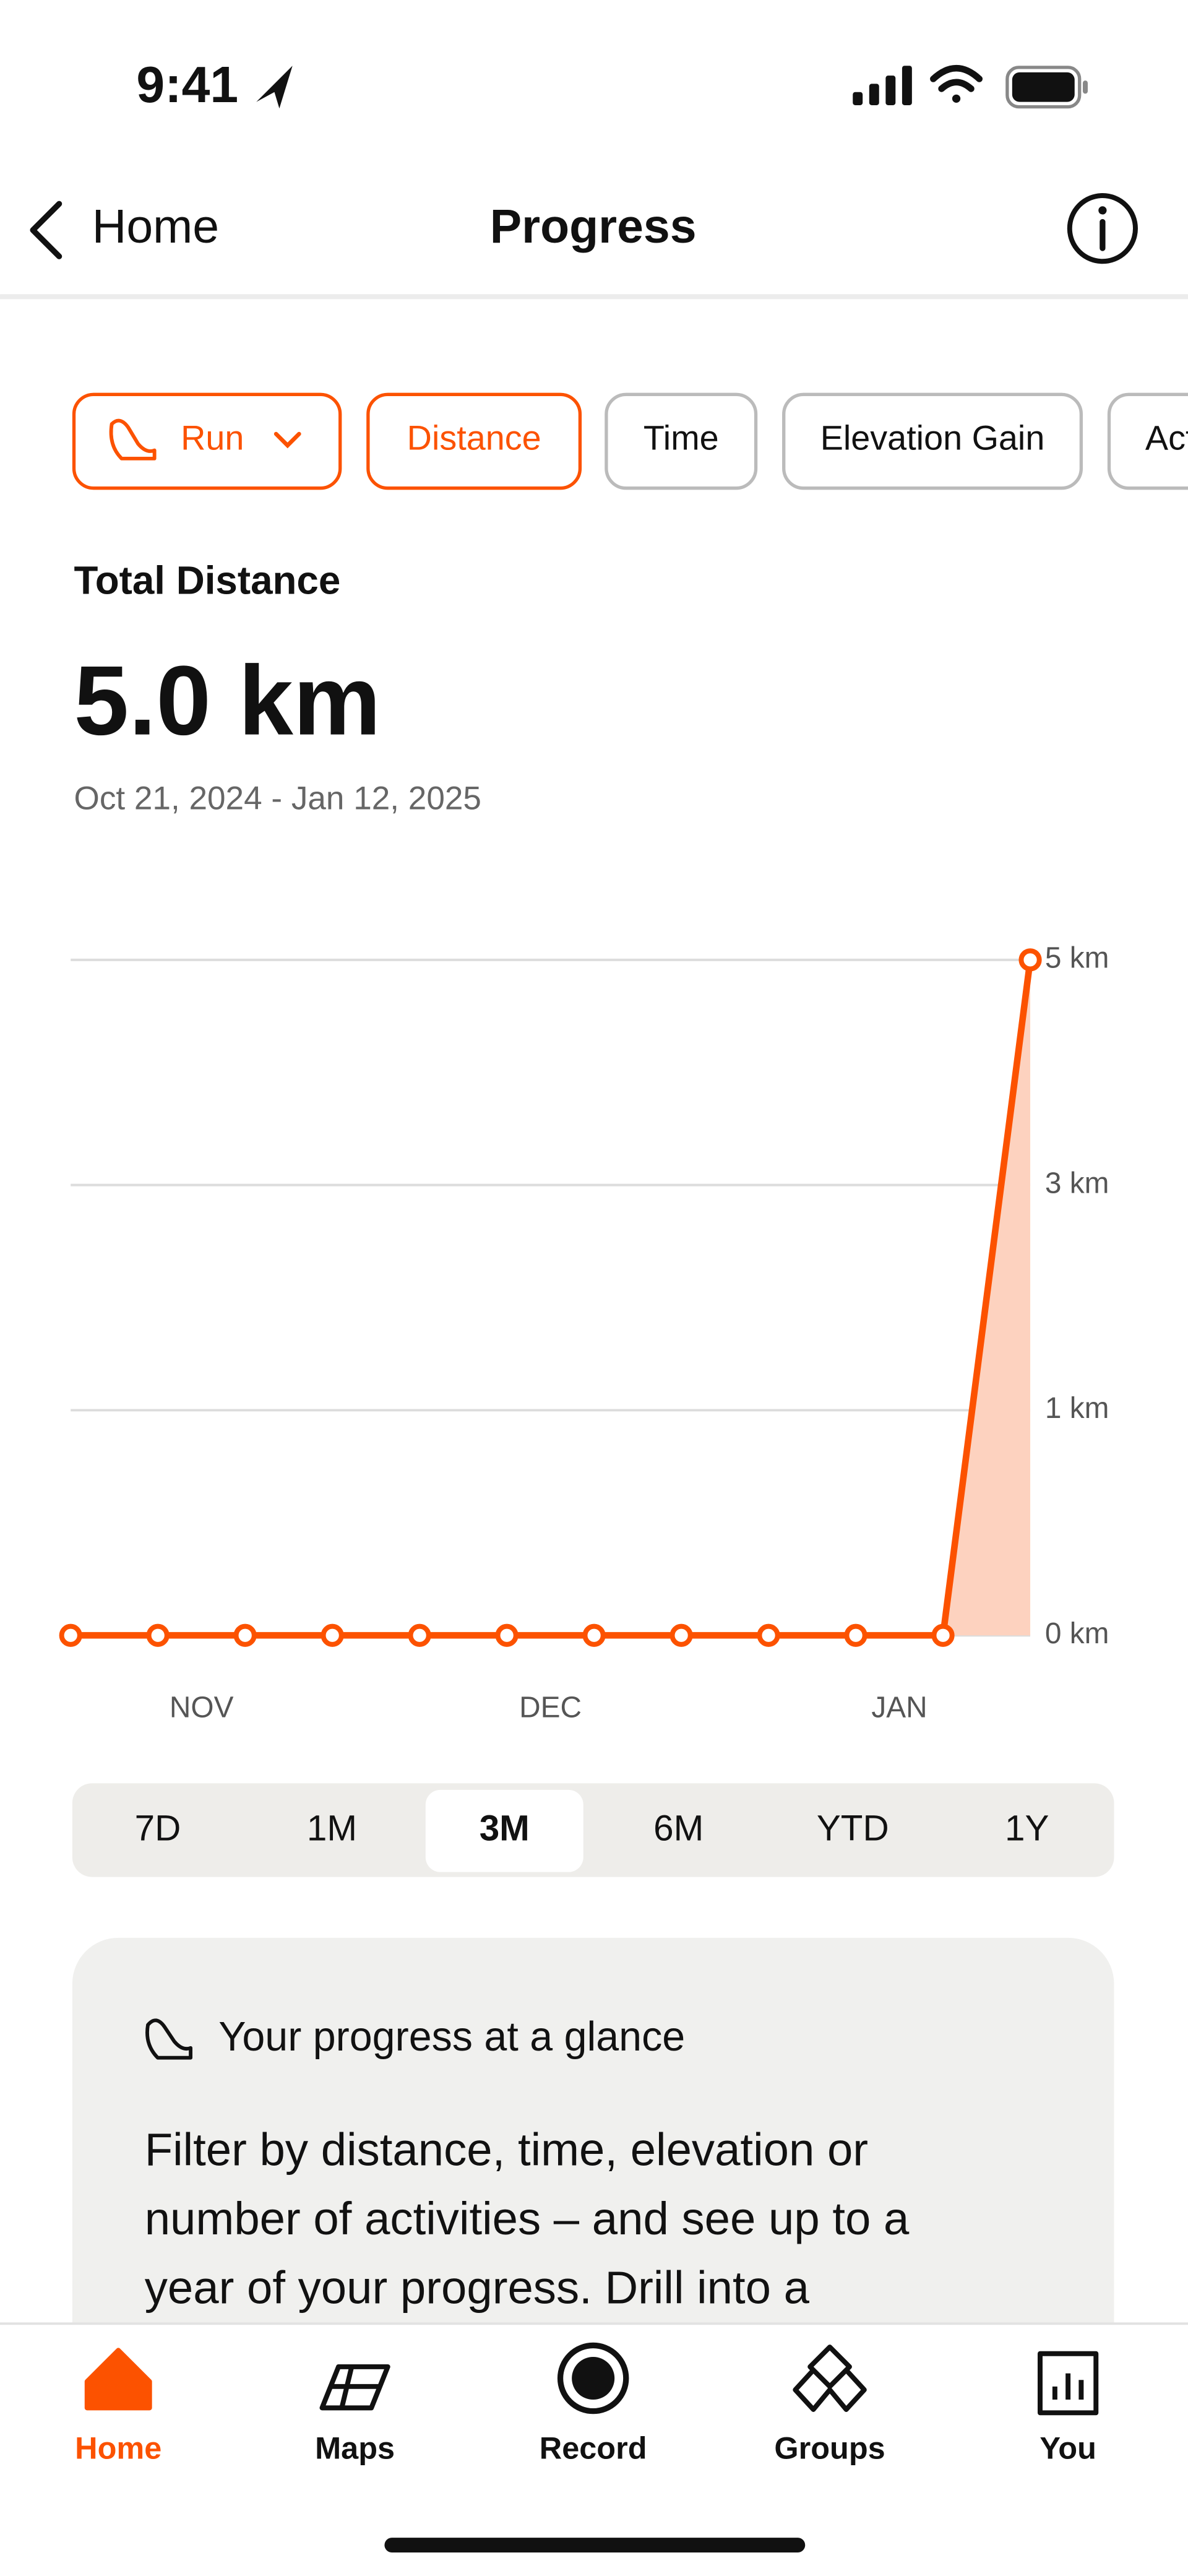  I want to click on filter-chip: Run, so click(207, 441).